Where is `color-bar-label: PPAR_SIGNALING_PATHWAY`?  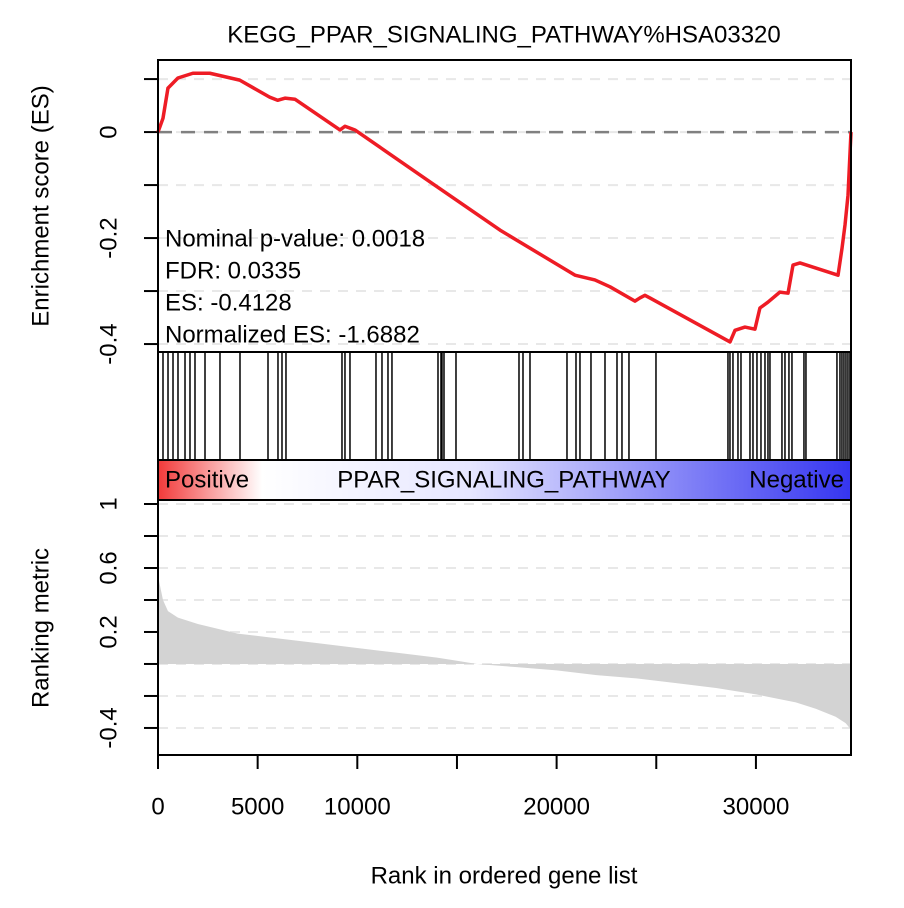
color-bar-label: PPAR_SIGNALING_PATHWAY is located at coordinates (503, 479).